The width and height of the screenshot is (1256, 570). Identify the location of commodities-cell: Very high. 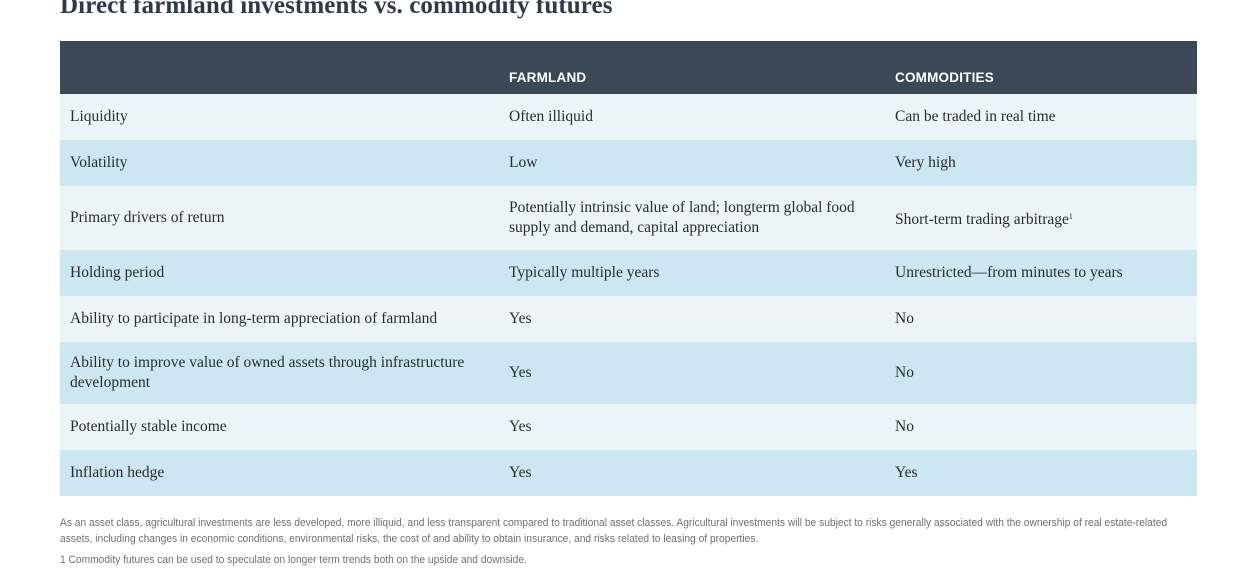
(925, 162).